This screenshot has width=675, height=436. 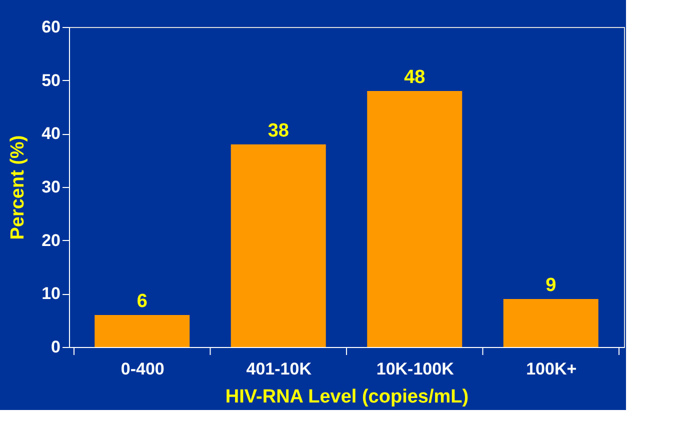 What do you see at coordinates (279, 369) in the screenshot?
I see `x-tick-label: 401-10K` at bounding box center [279, 369].